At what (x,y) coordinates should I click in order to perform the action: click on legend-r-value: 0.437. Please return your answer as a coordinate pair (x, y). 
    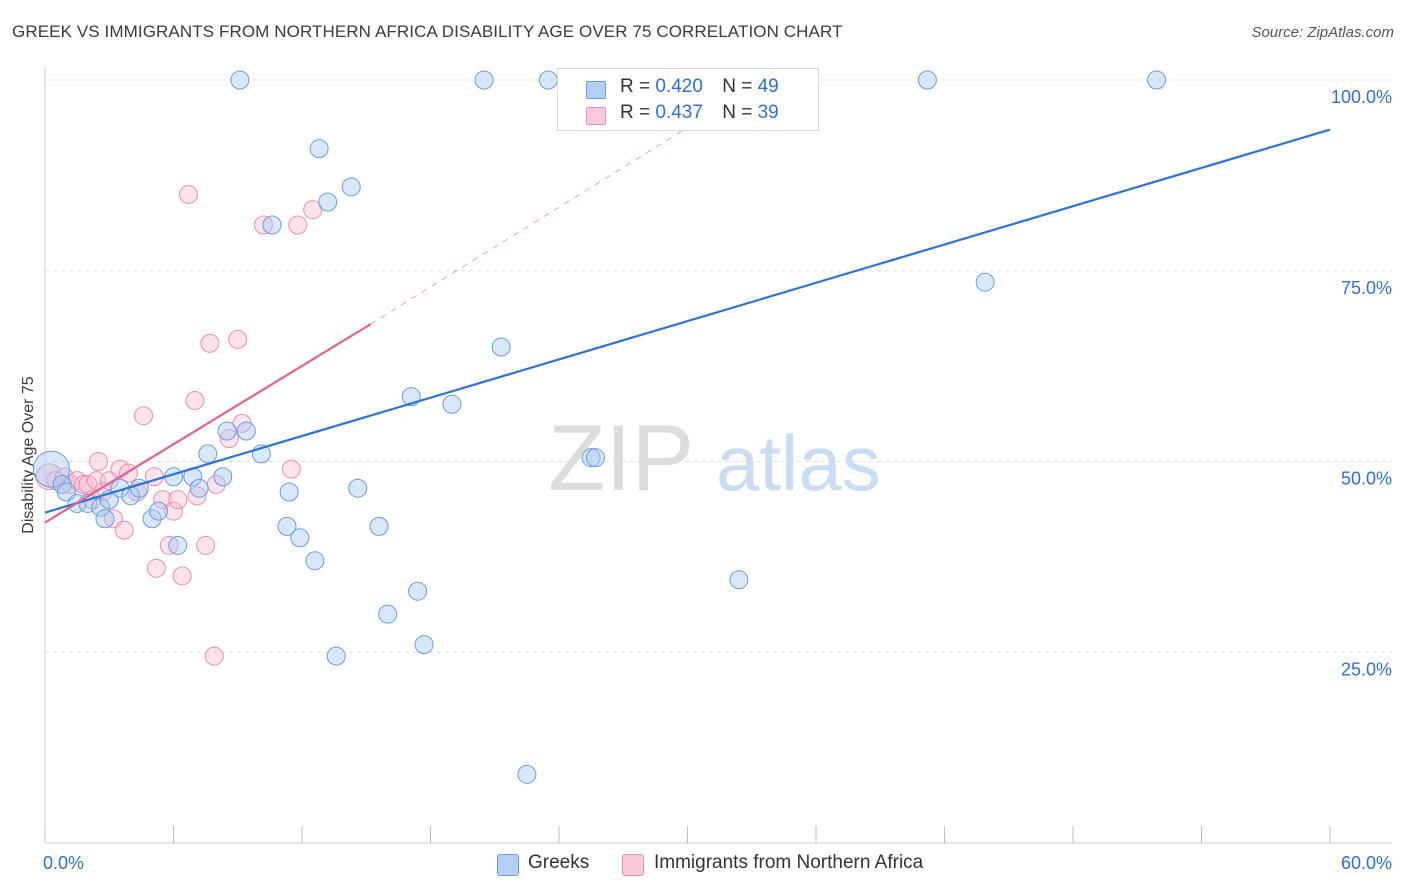
    Looking at the image, I should click on (679, 112).